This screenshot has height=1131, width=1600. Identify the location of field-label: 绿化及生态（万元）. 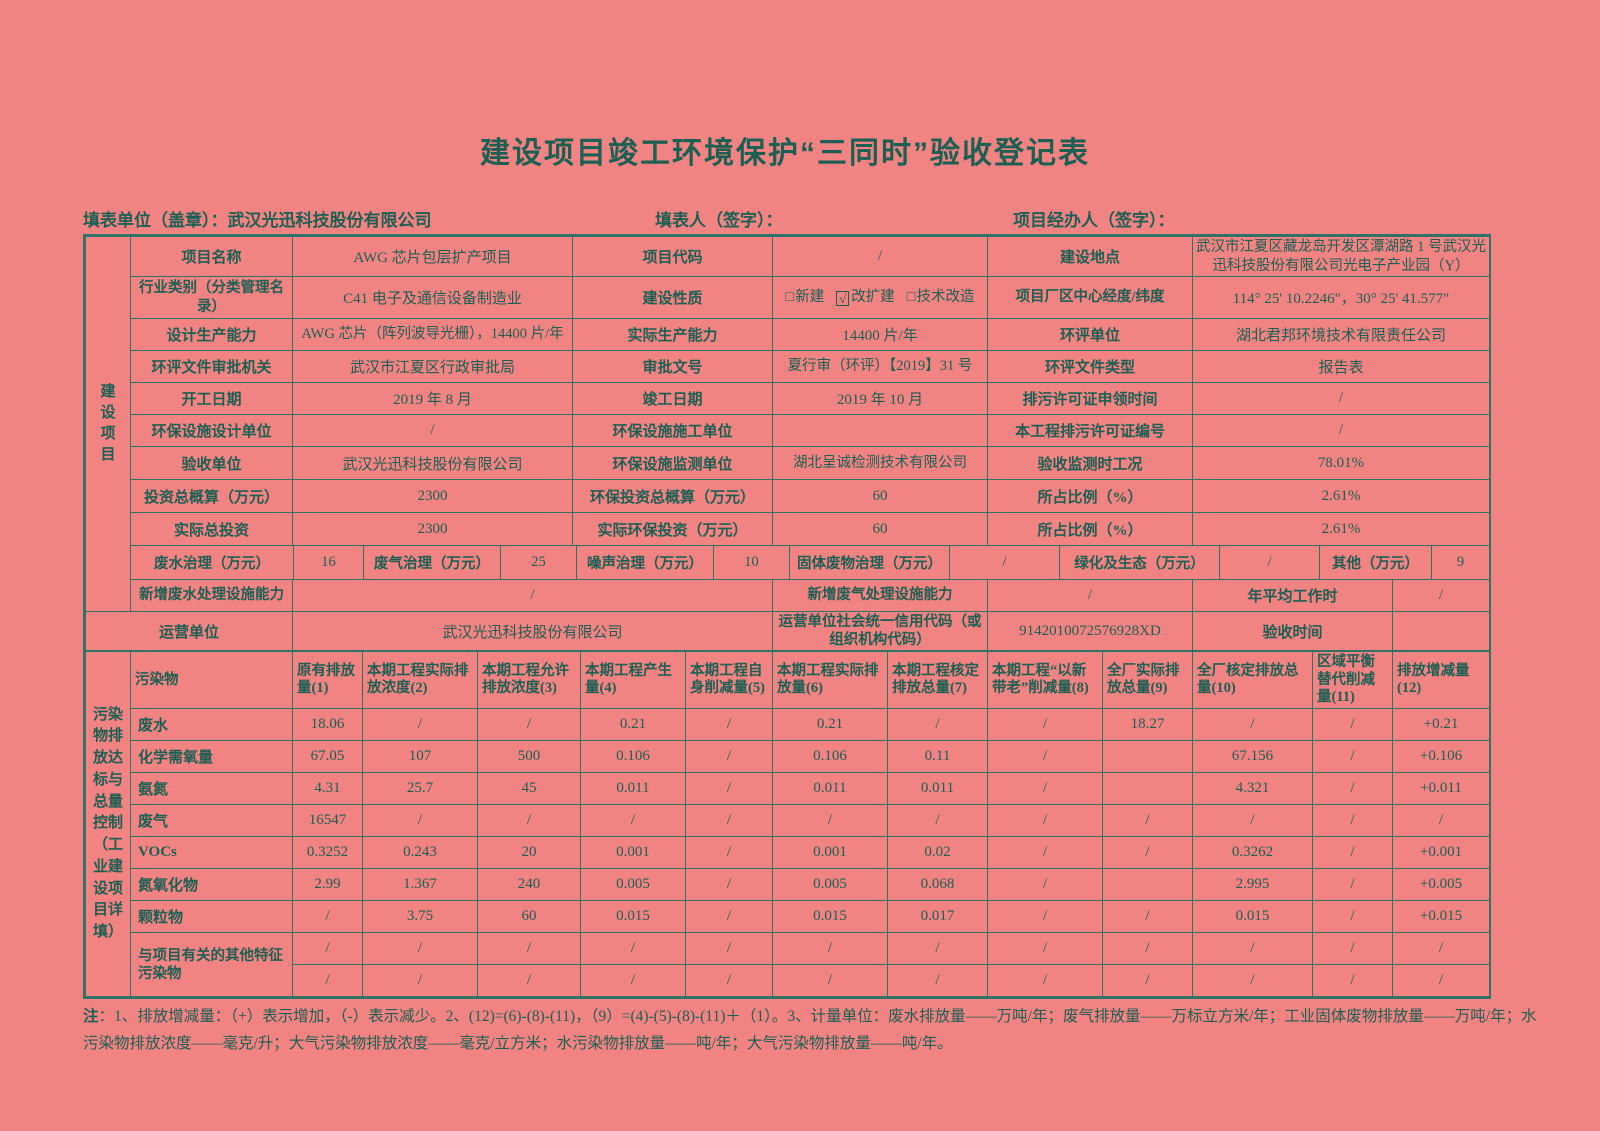
(1139, 562).